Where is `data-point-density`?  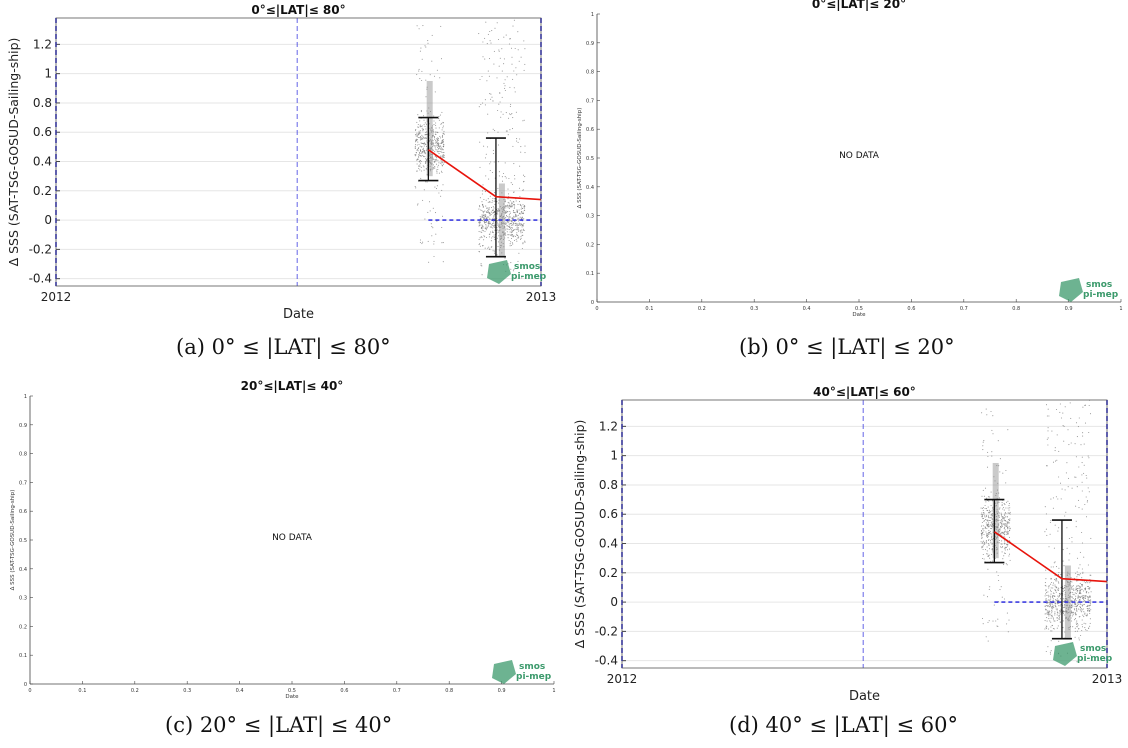
data-point-density is located at coordinates (429, 128).